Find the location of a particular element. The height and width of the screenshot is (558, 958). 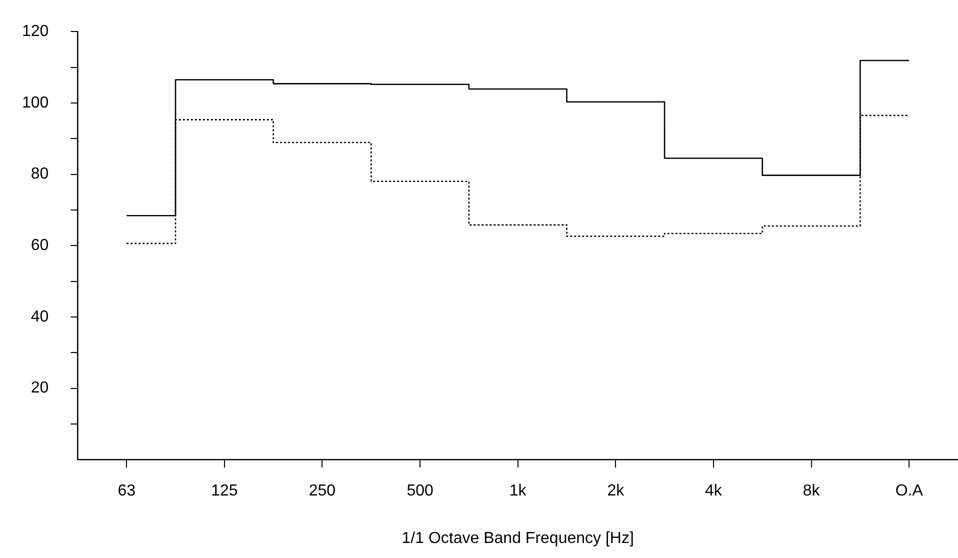

x-tick-label: 1k is located at coordinates (518, 491).